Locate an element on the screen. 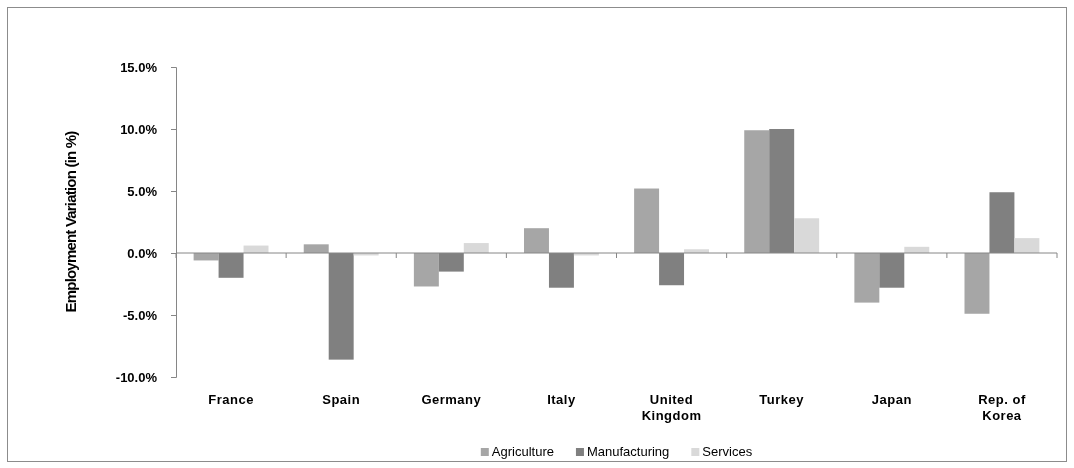 Image resolution: width=1074 pixels, height=468 pixels. x-tick-label: France is located at coordinates (231, 399).